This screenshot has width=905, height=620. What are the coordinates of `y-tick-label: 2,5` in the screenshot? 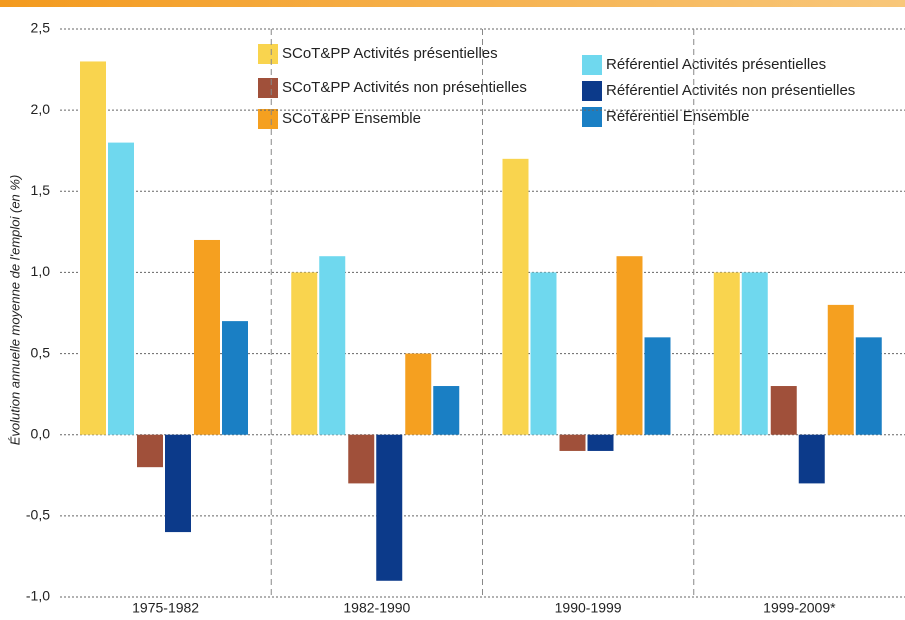 It's located at (41, 28).